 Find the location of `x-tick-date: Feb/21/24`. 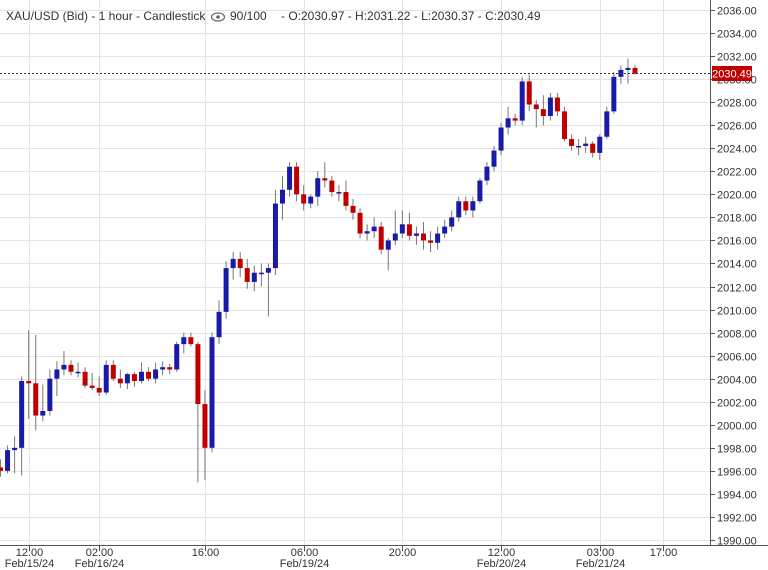

x-tick-date: Feb/21/24 is located at coordinates (601, 564).